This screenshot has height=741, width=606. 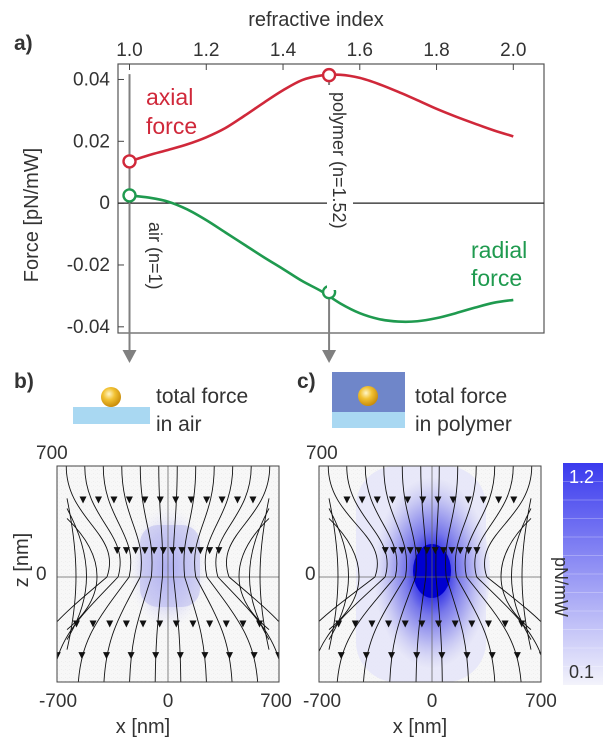 I want to click on a-ytick-label: 0.04, so click(x=91, y=79).